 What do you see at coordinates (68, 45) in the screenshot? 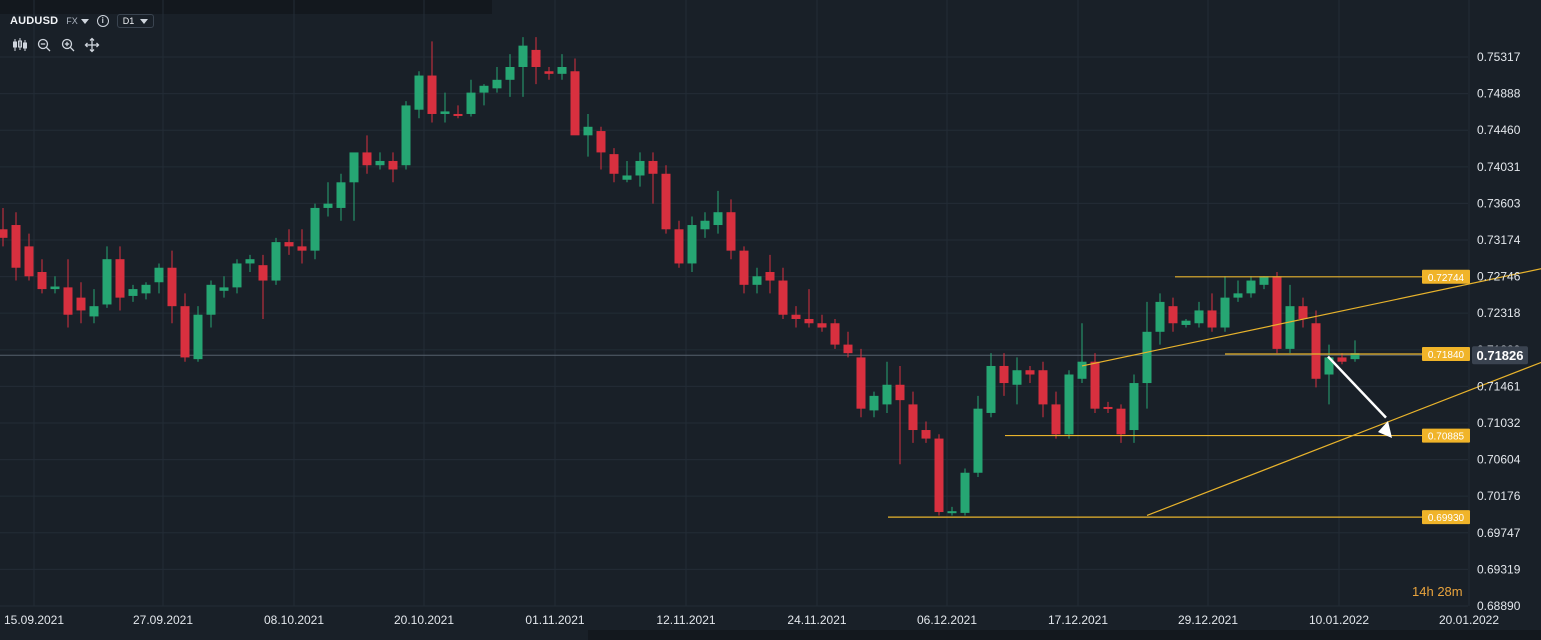
I see `zoom-in-icon` at bounding box center [68, 45].